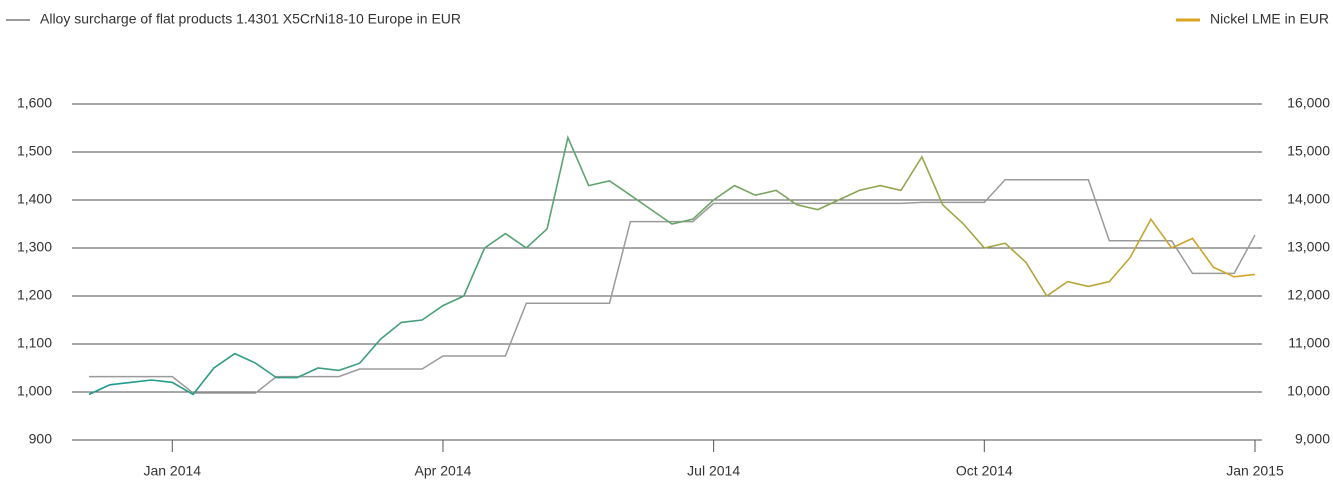  I want to click on legend-label: Nickel LME in EUR, so click(1269, 19).